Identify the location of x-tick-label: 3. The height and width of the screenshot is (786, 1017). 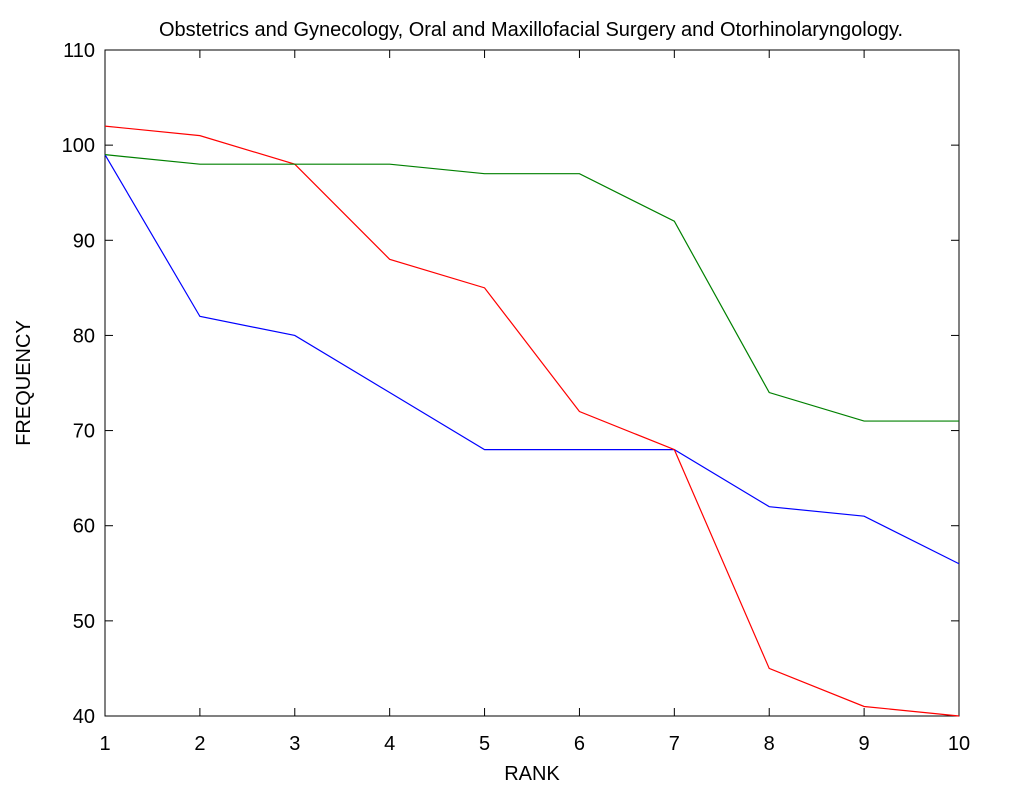
(294, 744).